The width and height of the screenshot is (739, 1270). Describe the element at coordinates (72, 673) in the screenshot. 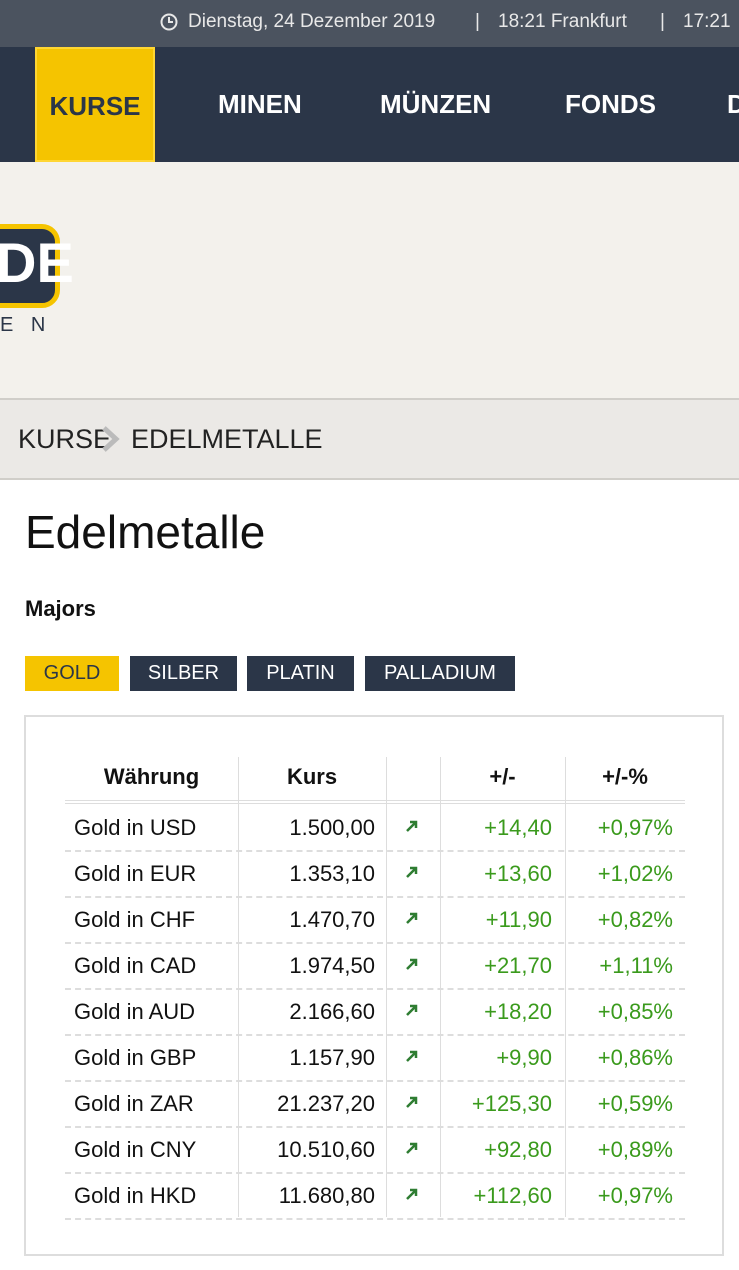

I see `tab: GOLD` at that location.